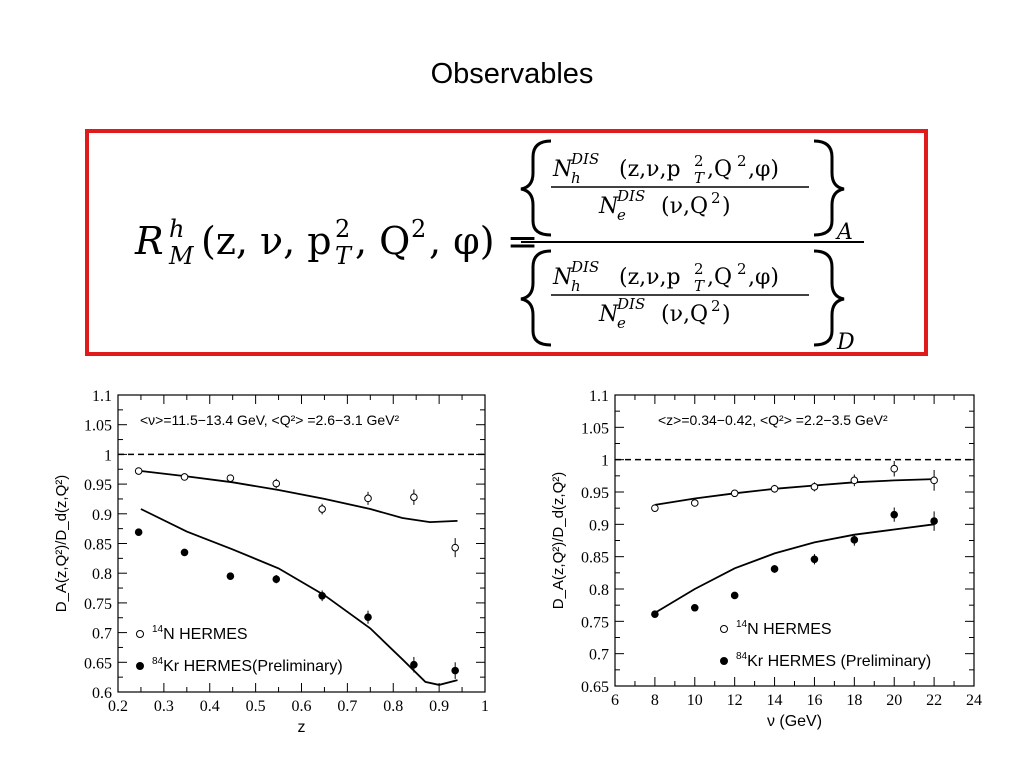 The image size is (1024, 768). Describe the element at coordinates (149, 241) in the screenshot. I see `formula-lhs-symbol: R` at that location.